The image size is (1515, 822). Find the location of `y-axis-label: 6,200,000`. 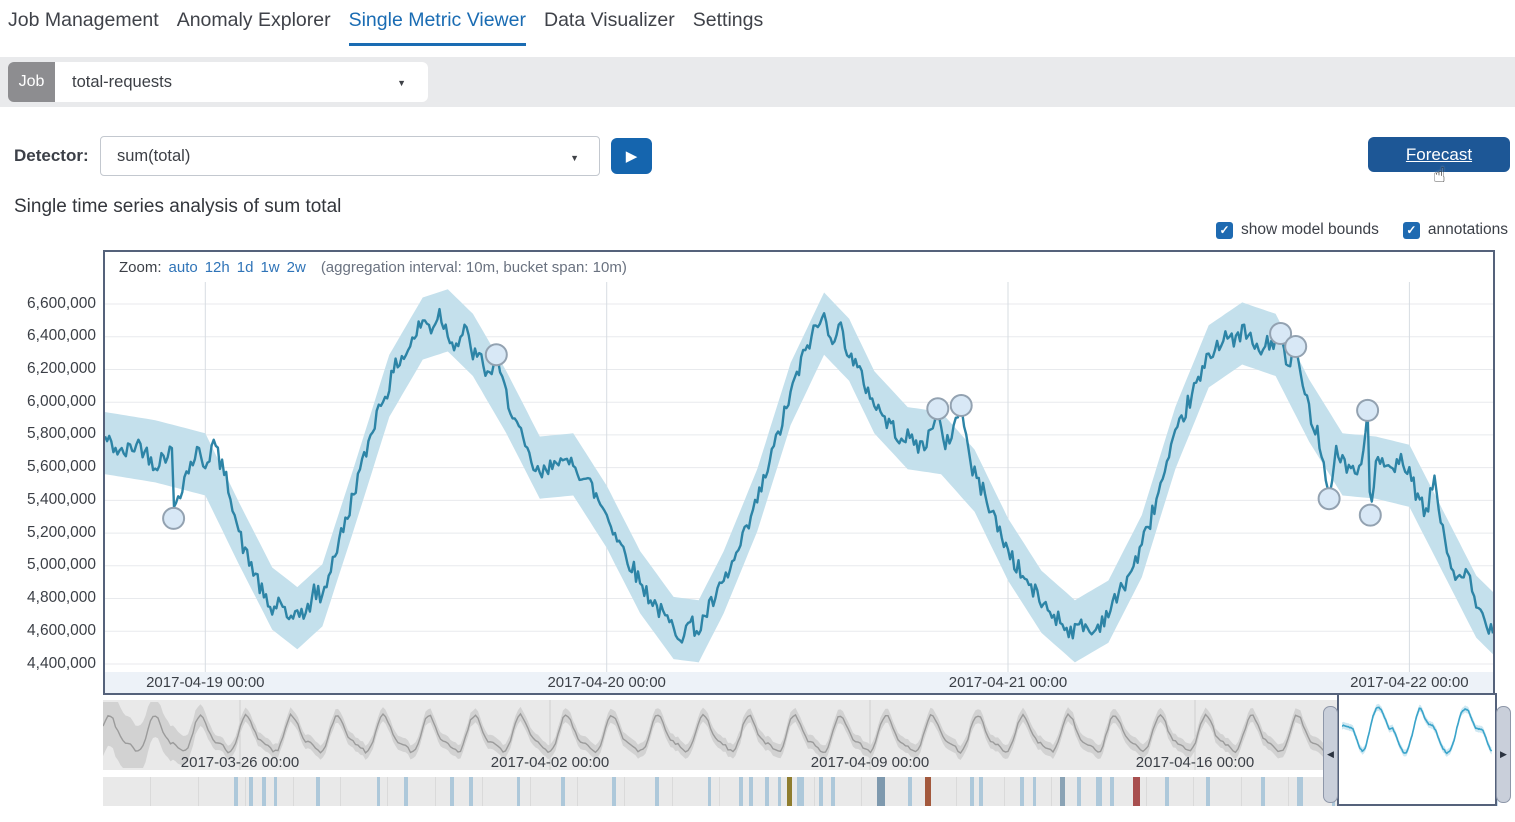

y-axis-label: 6,200,000 is located at coordinates (61, 368).